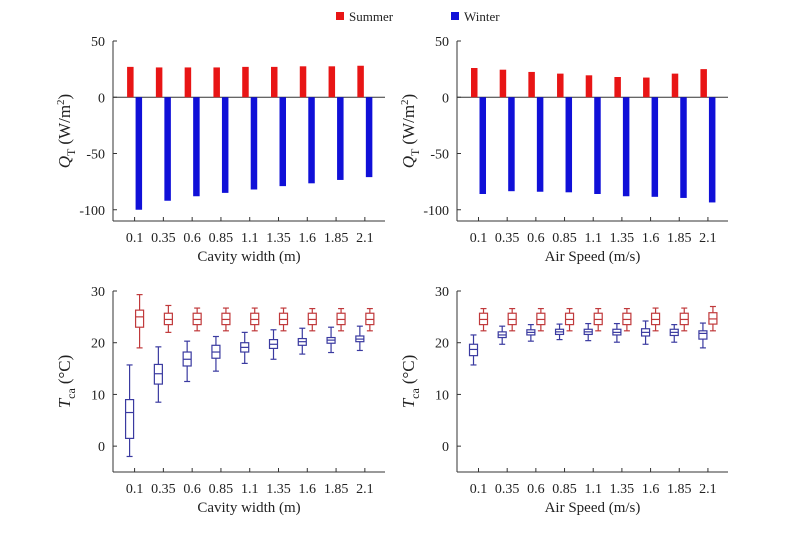 The image size is (797, 537). Describe the element at coordinates (192, 238) in the screenshot. I see `x-tick-label: 0.6` at that location.